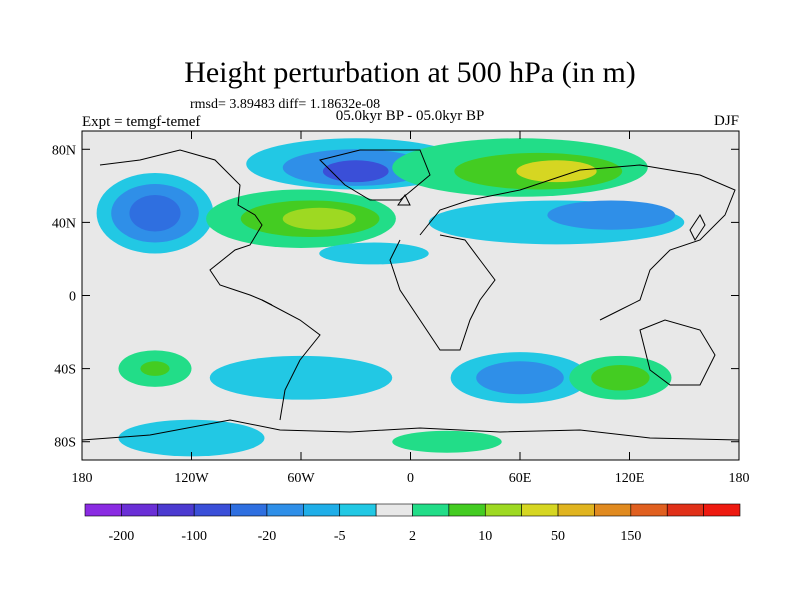  What do you see at coordinates (194, 536) in the screenshot?
I see `colorbar-label-1: -100` at bounding box center [194, 536].